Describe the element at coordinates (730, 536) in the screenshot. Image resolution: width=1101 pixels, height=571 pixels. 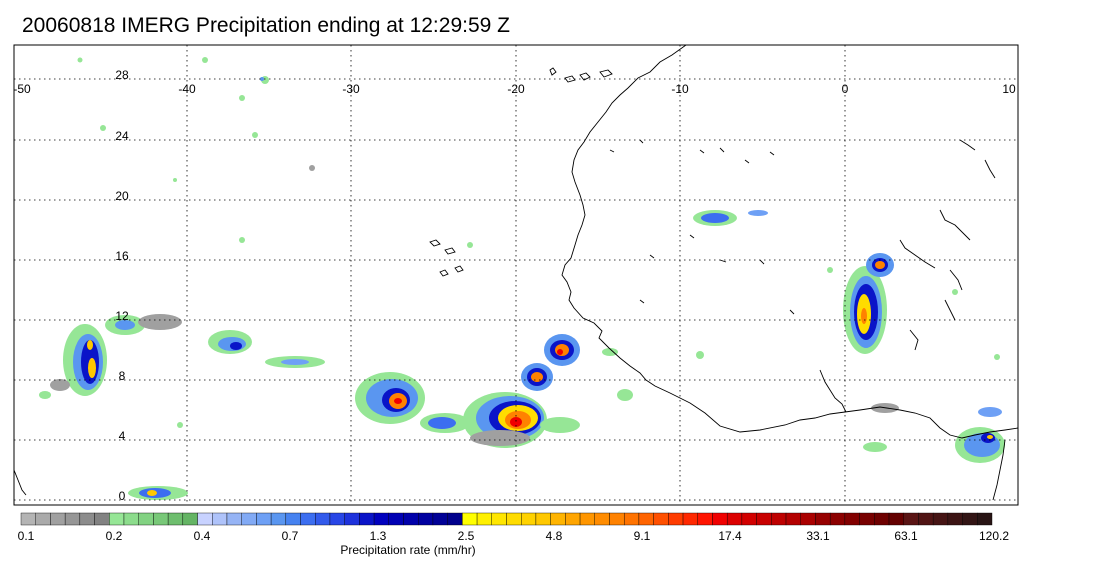
I see `colorbar-tick-label: 17.4` at that location.